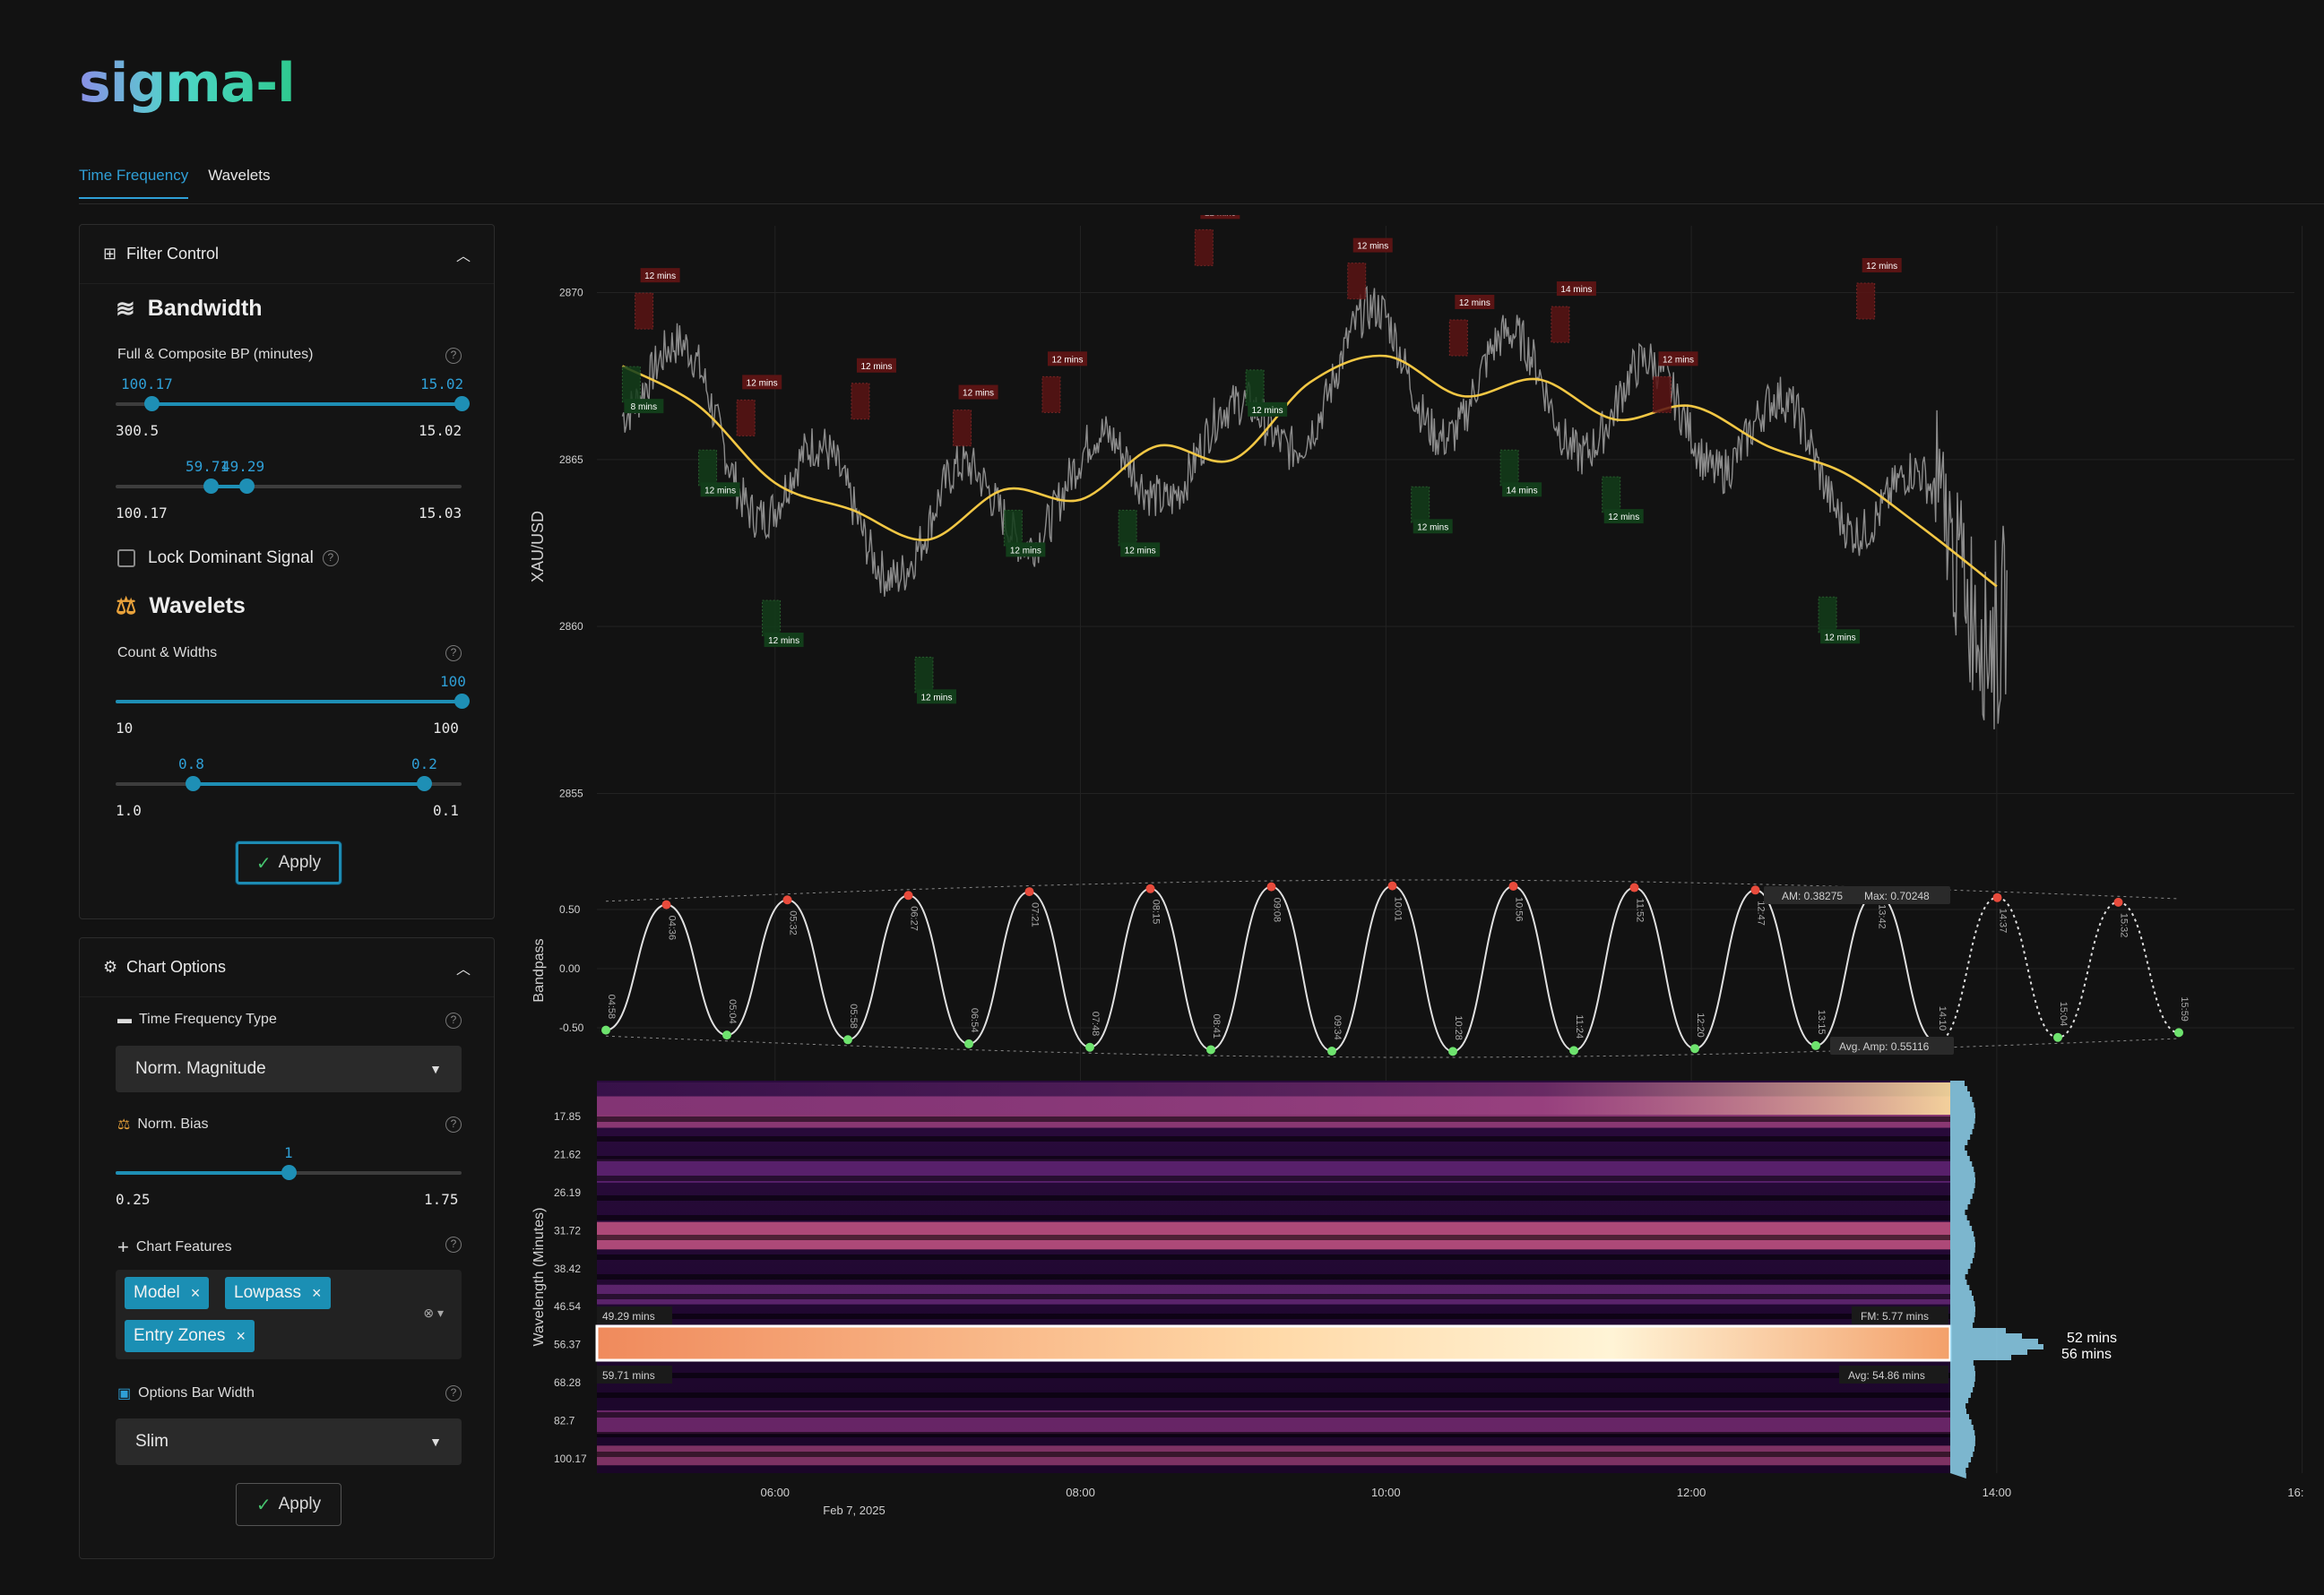  I want to click on full-bp-low-thumb, so click(152, 404).